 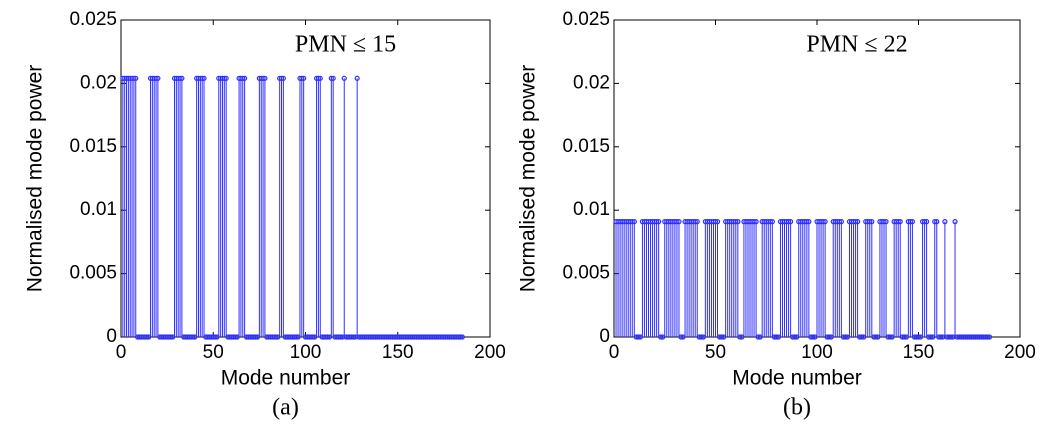 I want to click on y-tick-label: 0.02, so click(x=591, y=82).